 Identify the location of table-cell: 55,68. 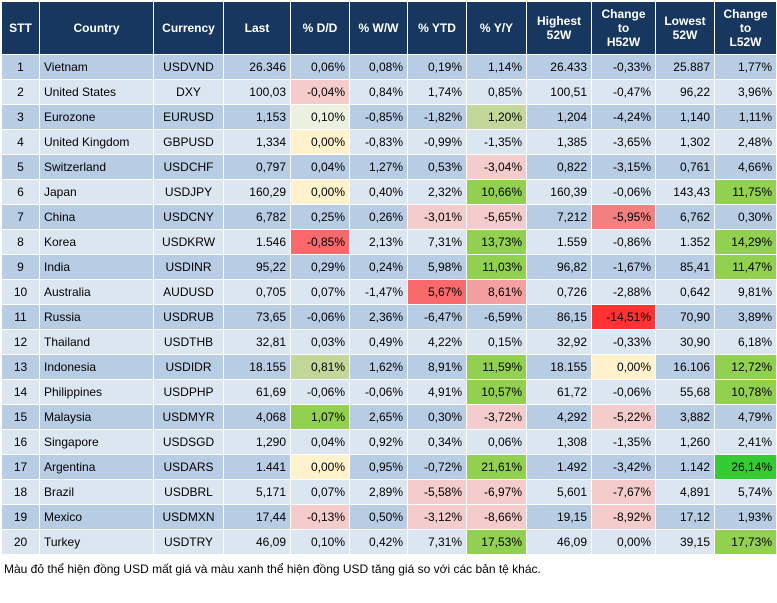
(685, 392).